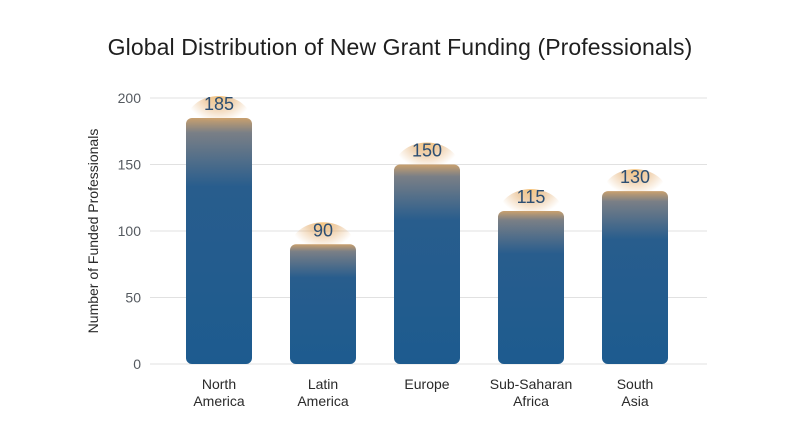  I want to click on x-tick-label: Europe, so click(426, 384).